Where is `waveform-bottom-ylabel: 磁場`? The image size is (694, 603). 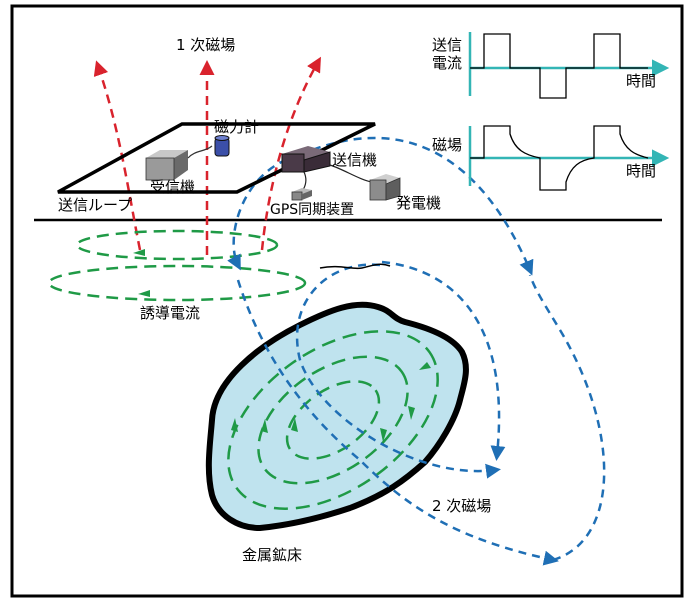
waveform-bottom-ylabel: 磁場 is located at coordinates (447, 145).